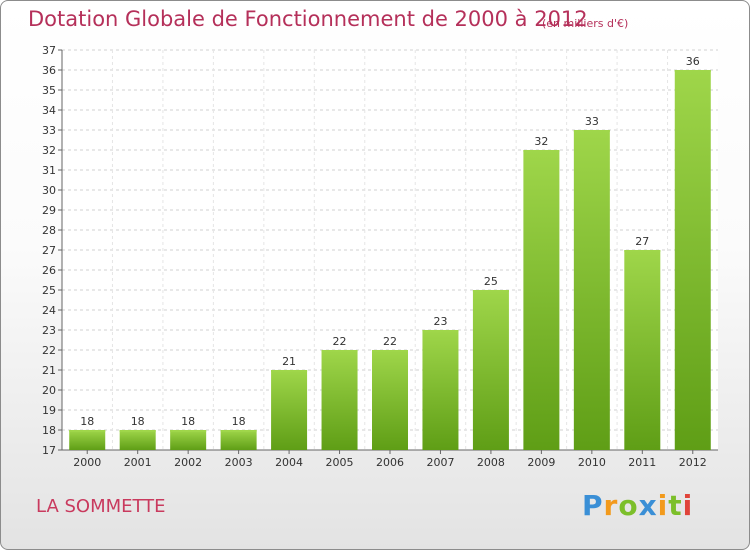 The image size is (750, 550). What do you see at coordinates (541, 462) in the screenshot?
I see `x-tick-label: 2009` at bounding box center [541, 462].